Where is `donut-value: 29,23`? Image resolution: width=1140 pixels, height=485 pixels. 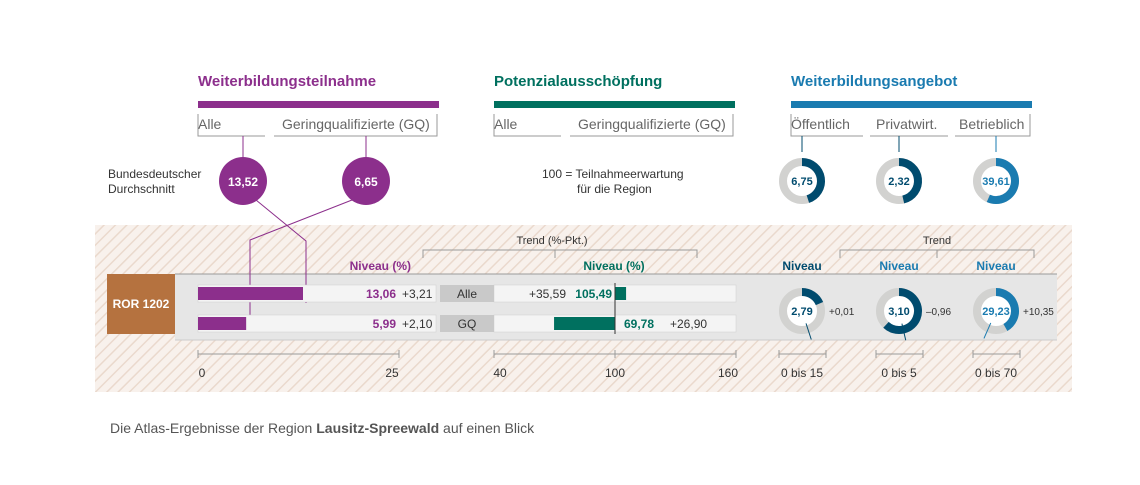 donut-value: 29,23 is located at coordinates (996, 312).